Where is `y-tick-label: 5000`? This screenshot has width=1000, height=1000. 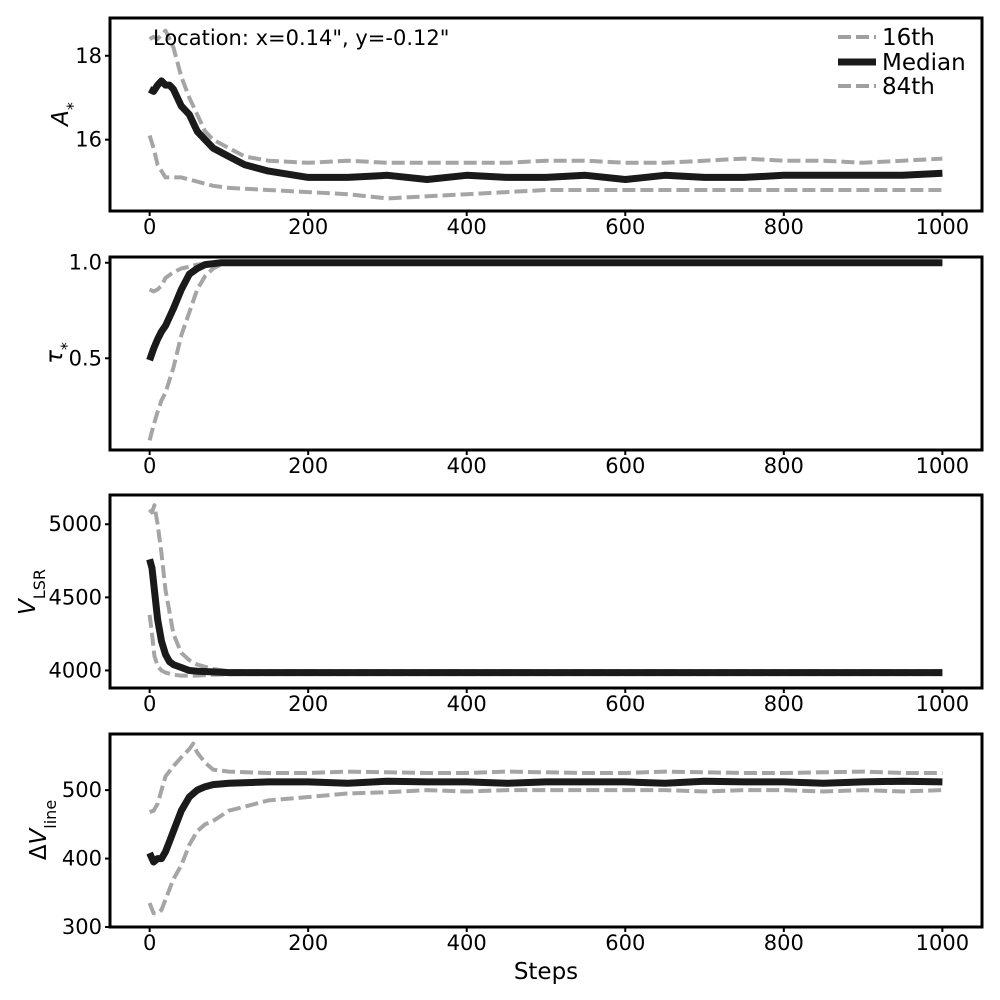
y-tick-label: 5000 is located at coordinates (75, 524).